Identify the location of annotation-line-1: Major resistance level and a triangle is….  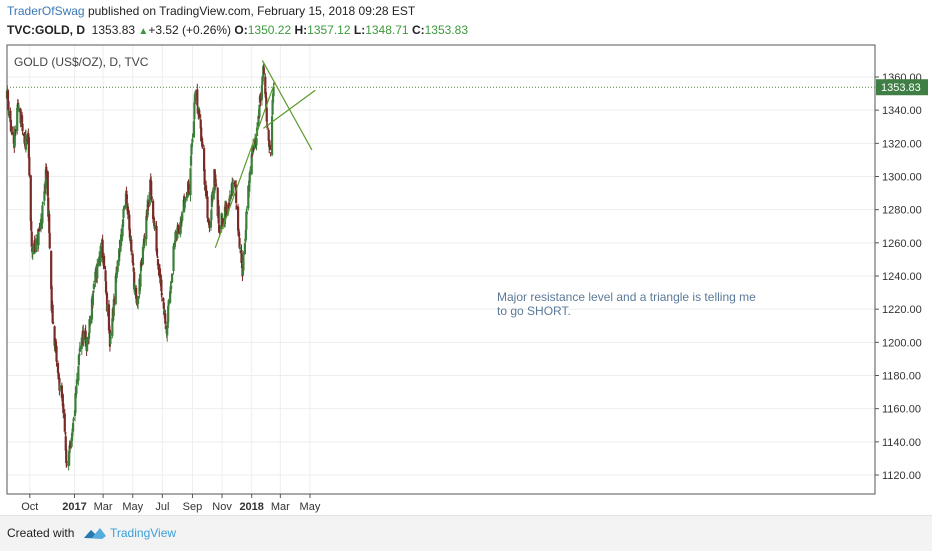
(626, 297).